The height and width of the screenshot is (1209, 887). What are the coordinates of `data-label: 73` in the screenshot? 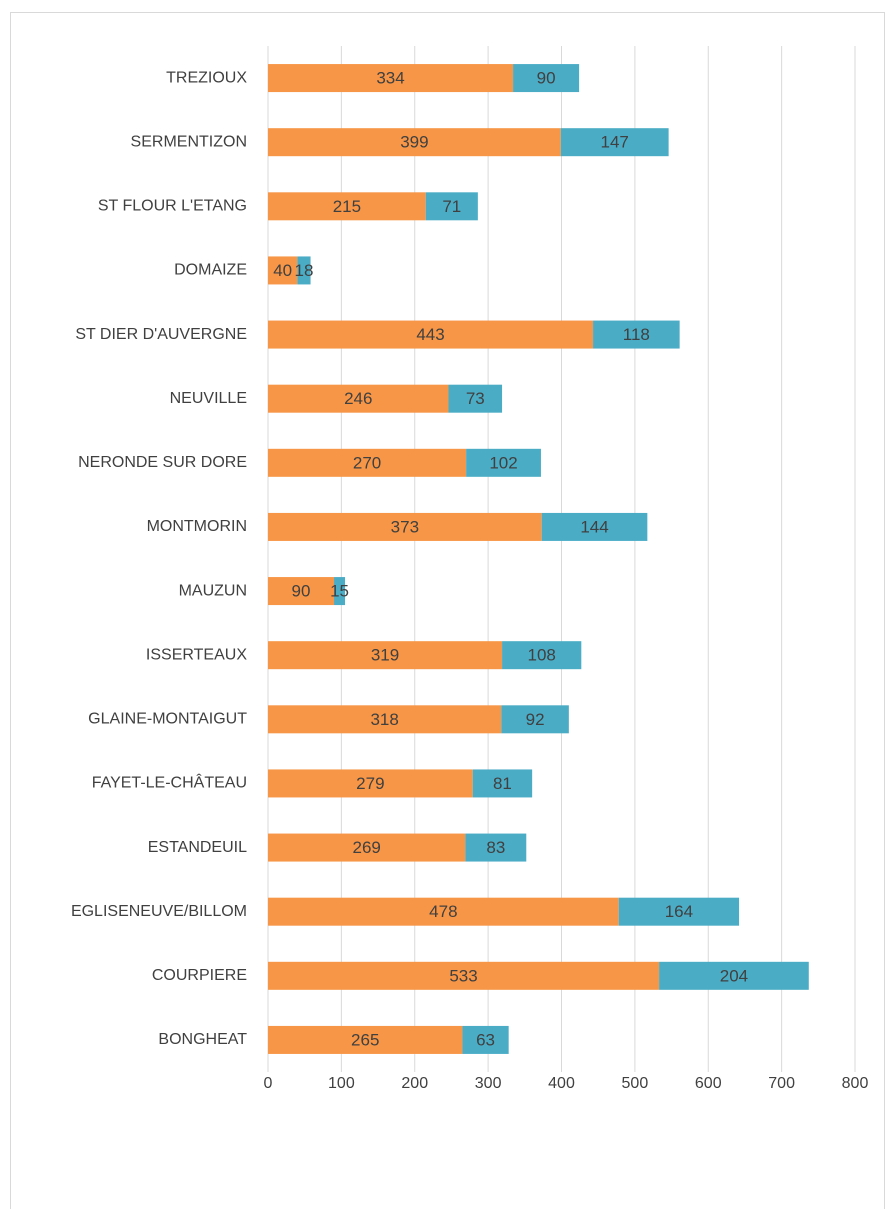 It's located at (475, 398).